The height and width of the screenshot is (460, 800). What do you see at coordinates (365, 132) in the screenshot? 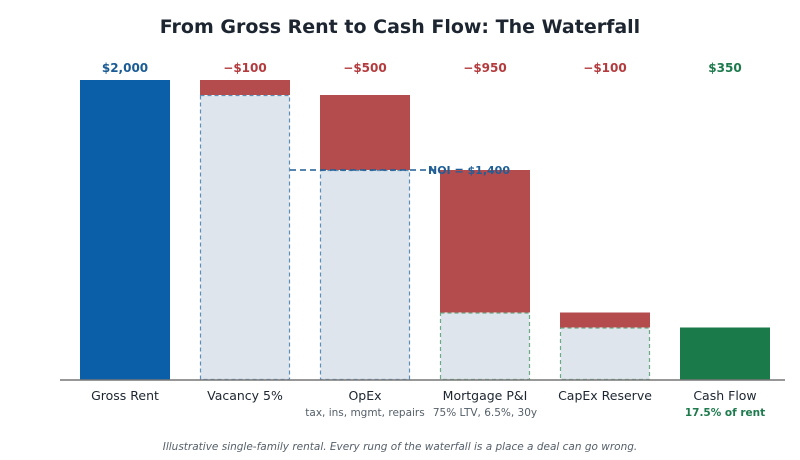
I see `bar-2-decrease` at bounding box center [365, 132].